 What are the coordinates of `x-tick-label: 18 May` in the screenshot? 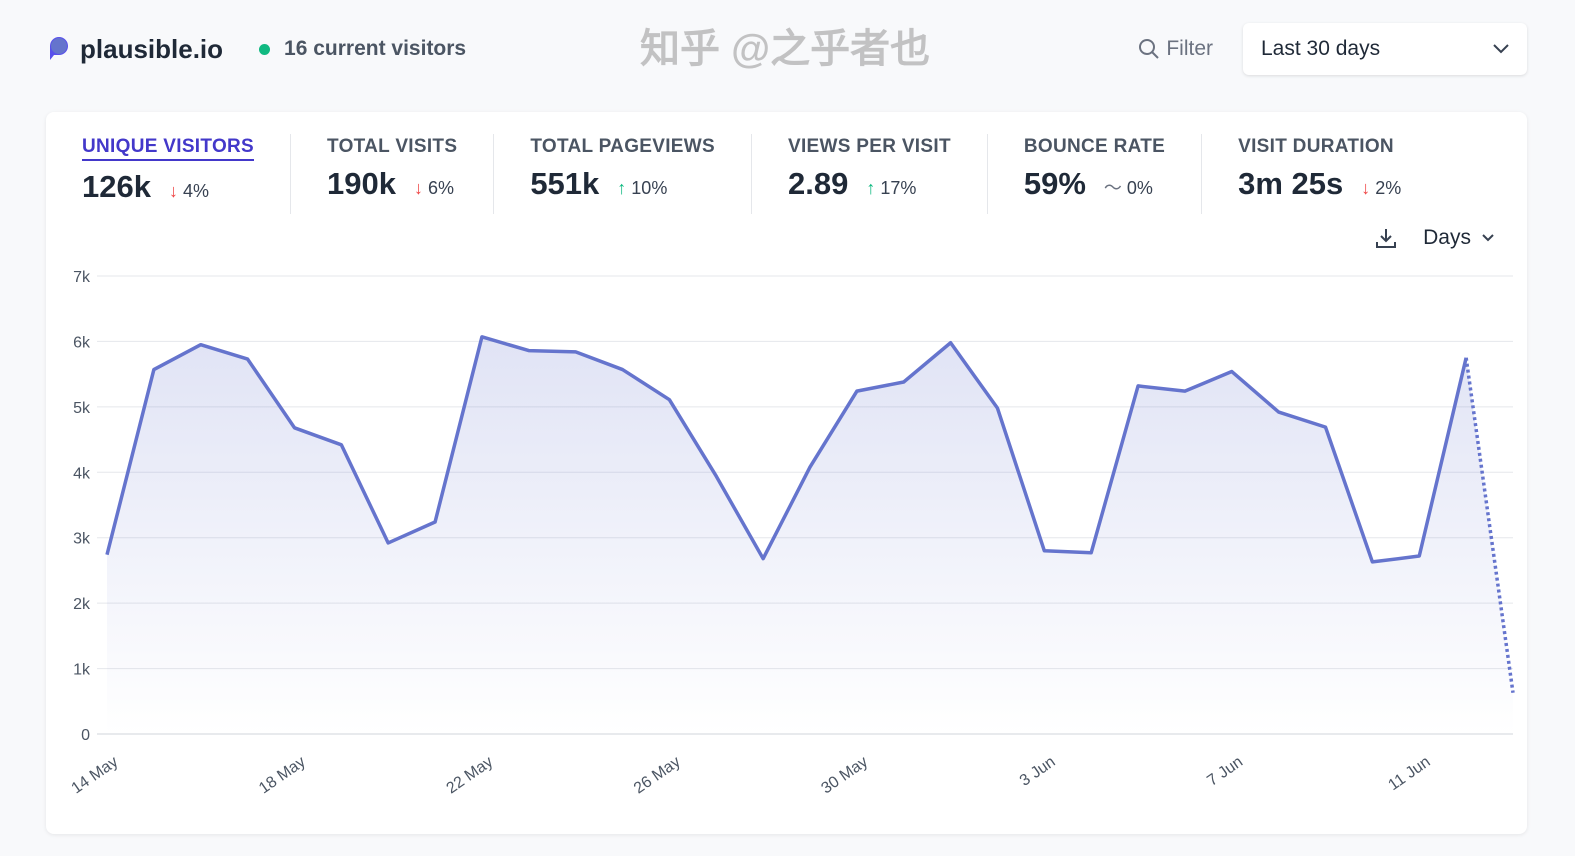 It's located at (282, 775).